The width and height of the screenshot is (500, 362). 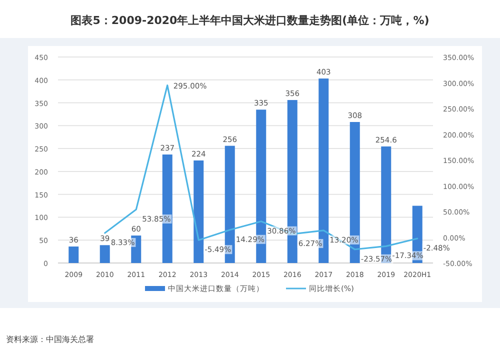 I want to click on chart-title: 图表5：2009-2020年上半年中国大米进口数量走势图(单位：万吨，%), so click(x=250, y=20).